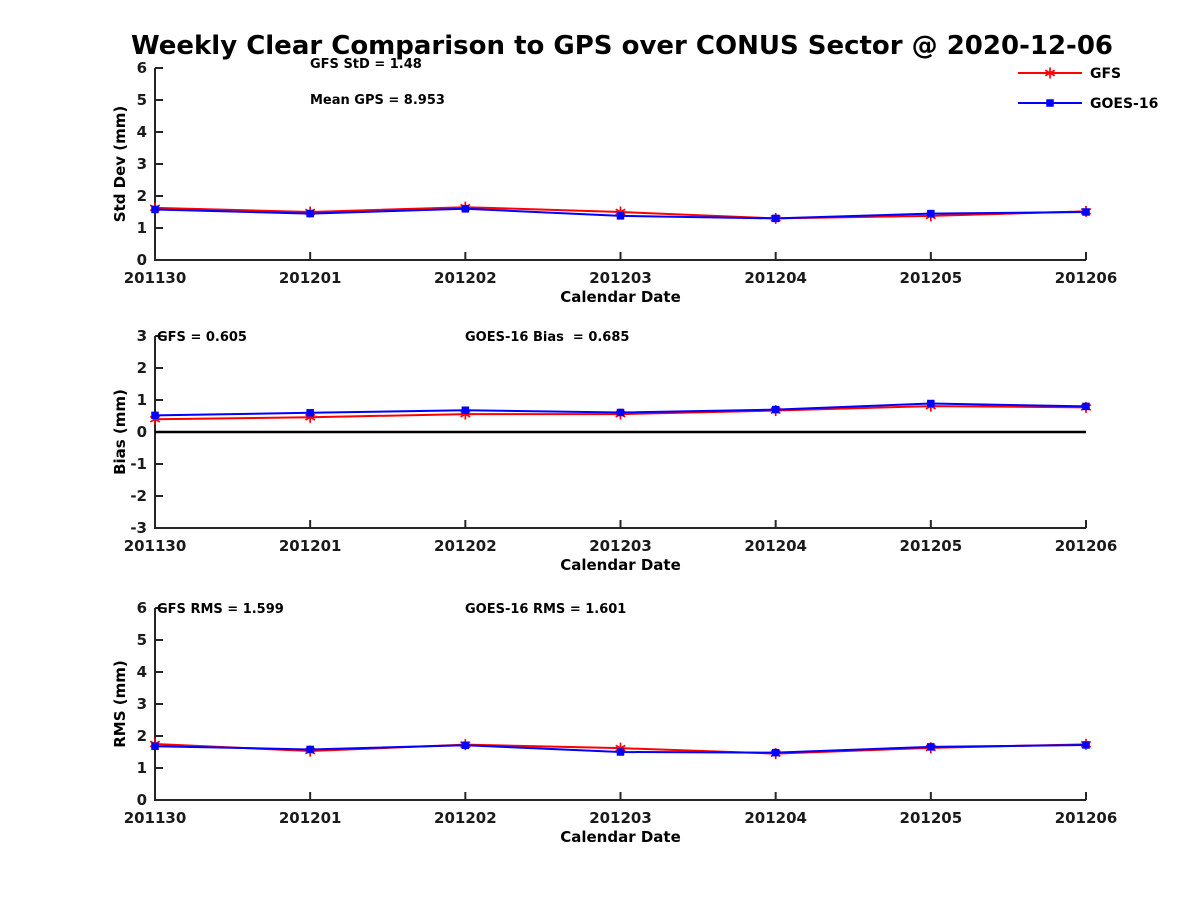 The width and height of the screenshot is (1200, 900). Describe the element at coordinates (545, 609) in the screenshot. I see `annotation-text: GOES-16 RMS = 1.601` at that location.